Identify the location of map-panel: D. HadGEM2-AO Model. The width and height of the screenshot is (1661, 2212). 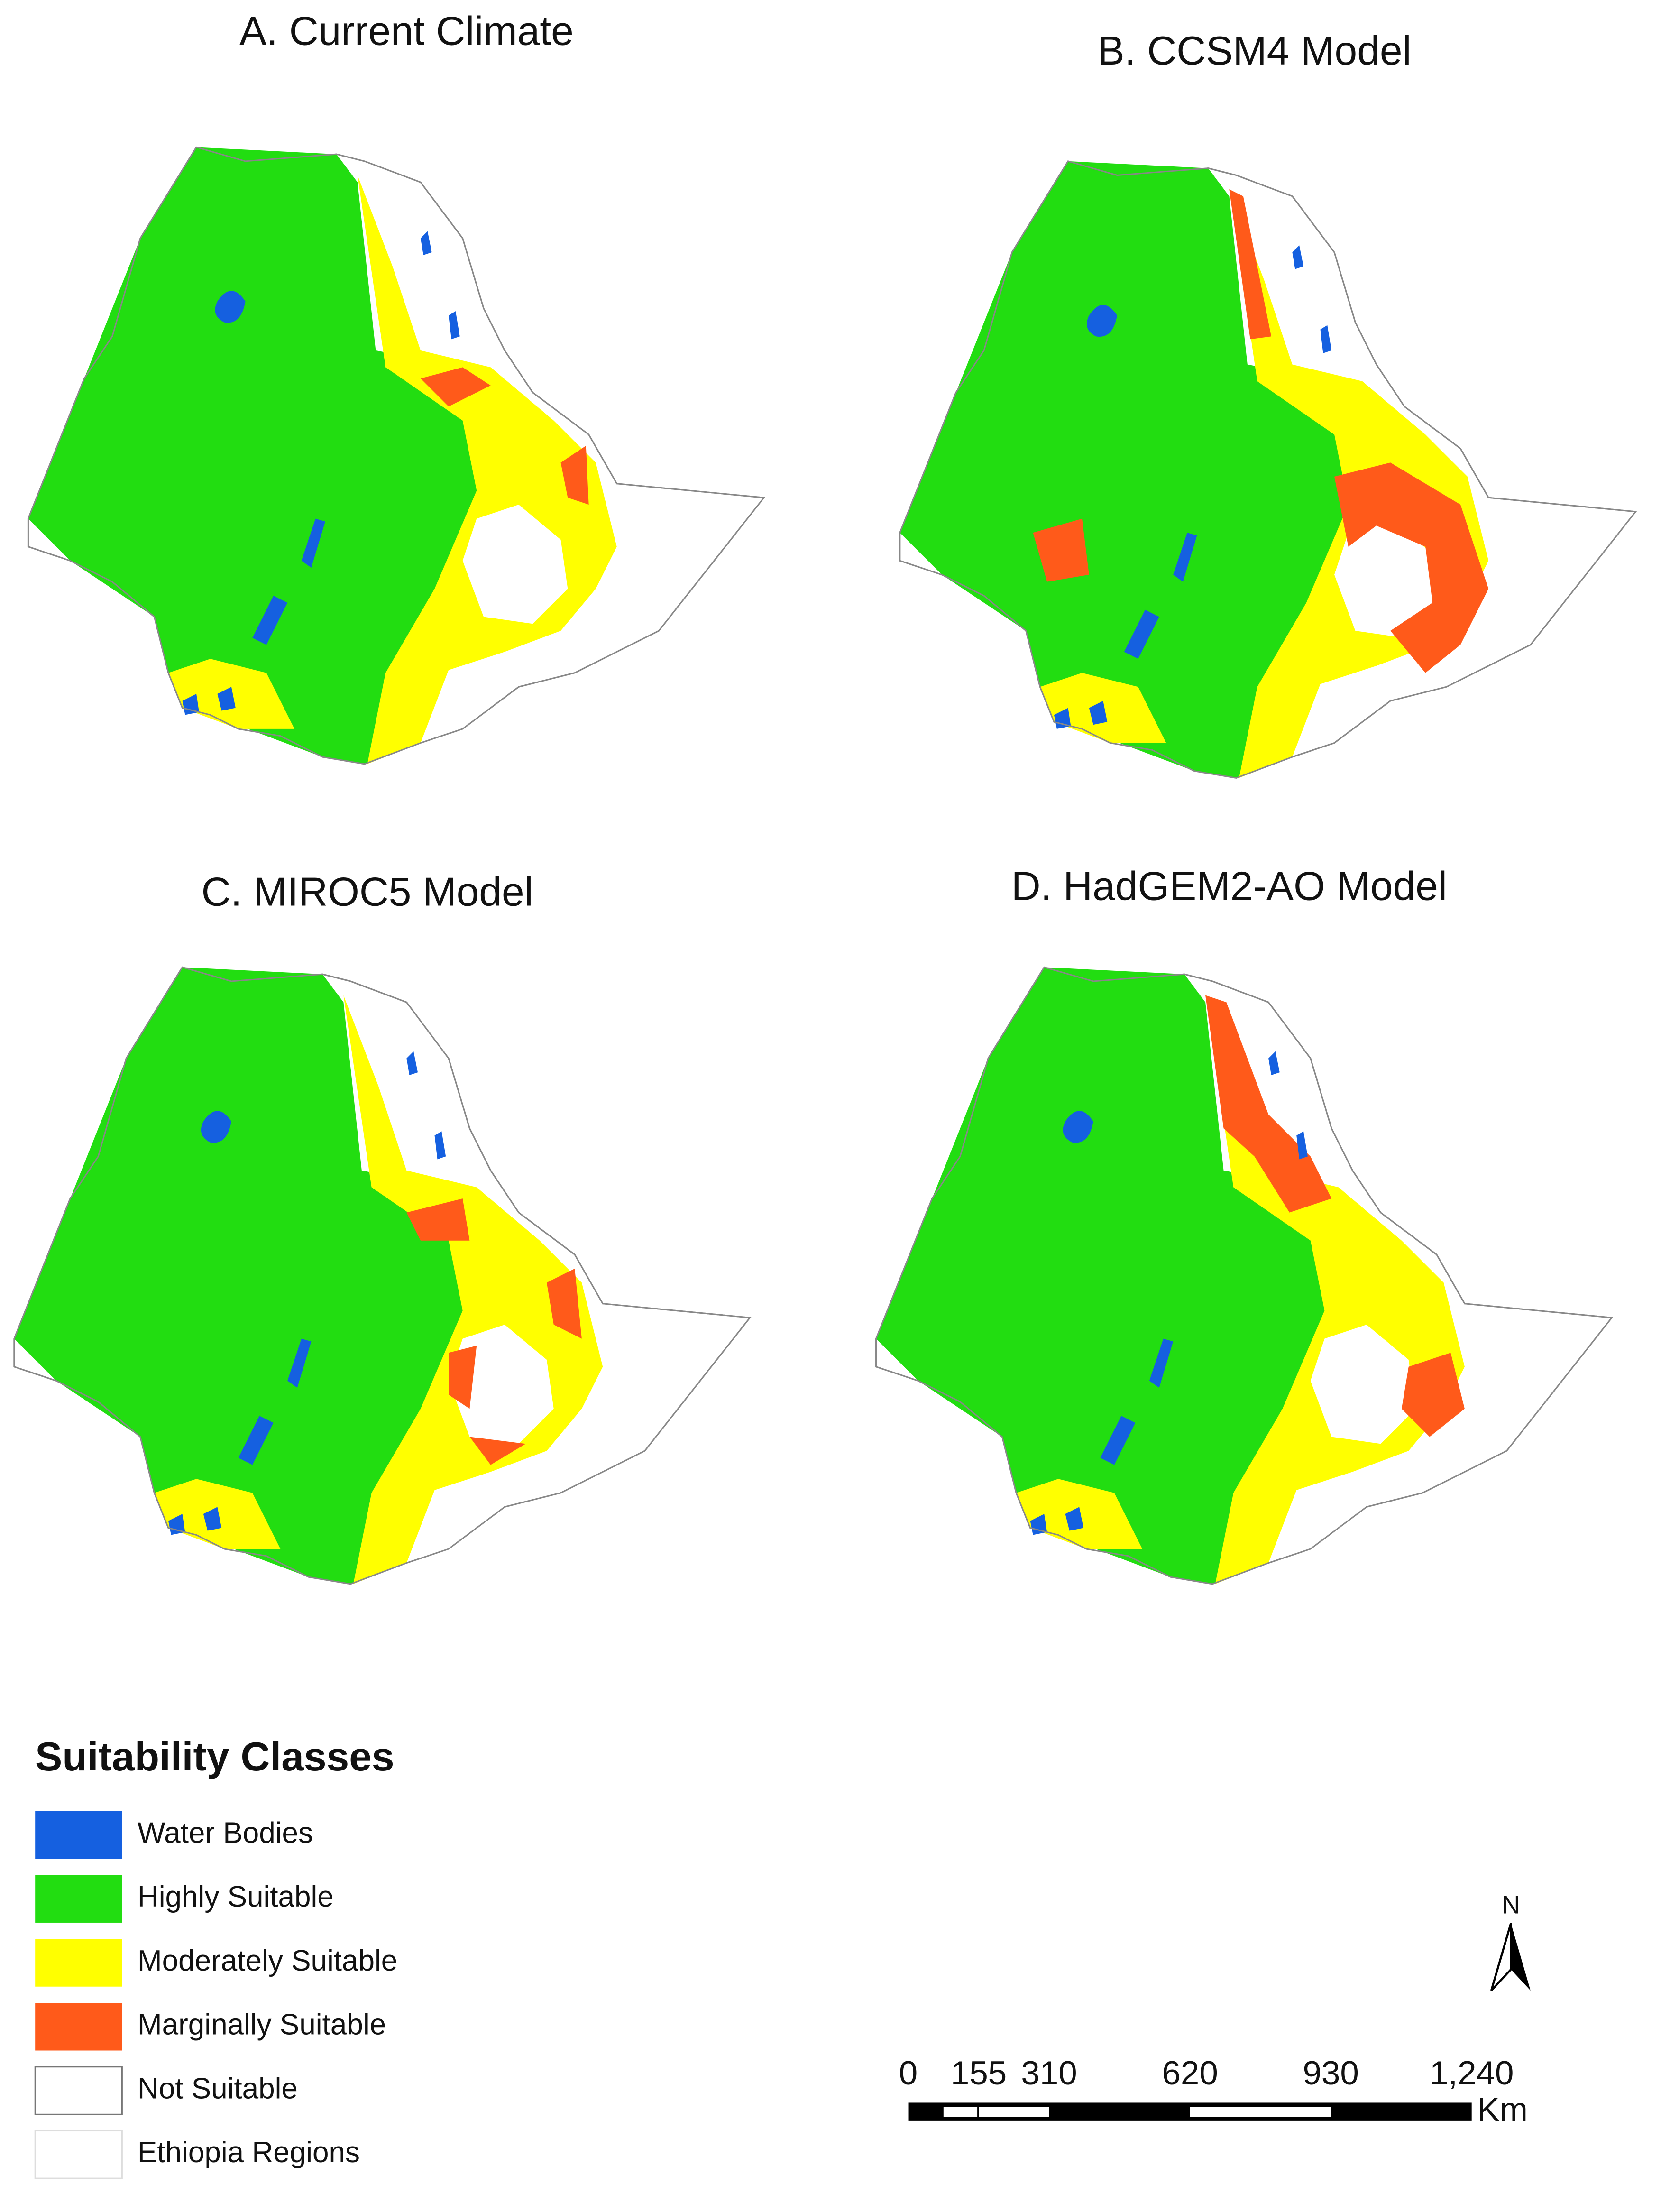
(1244, 1224).